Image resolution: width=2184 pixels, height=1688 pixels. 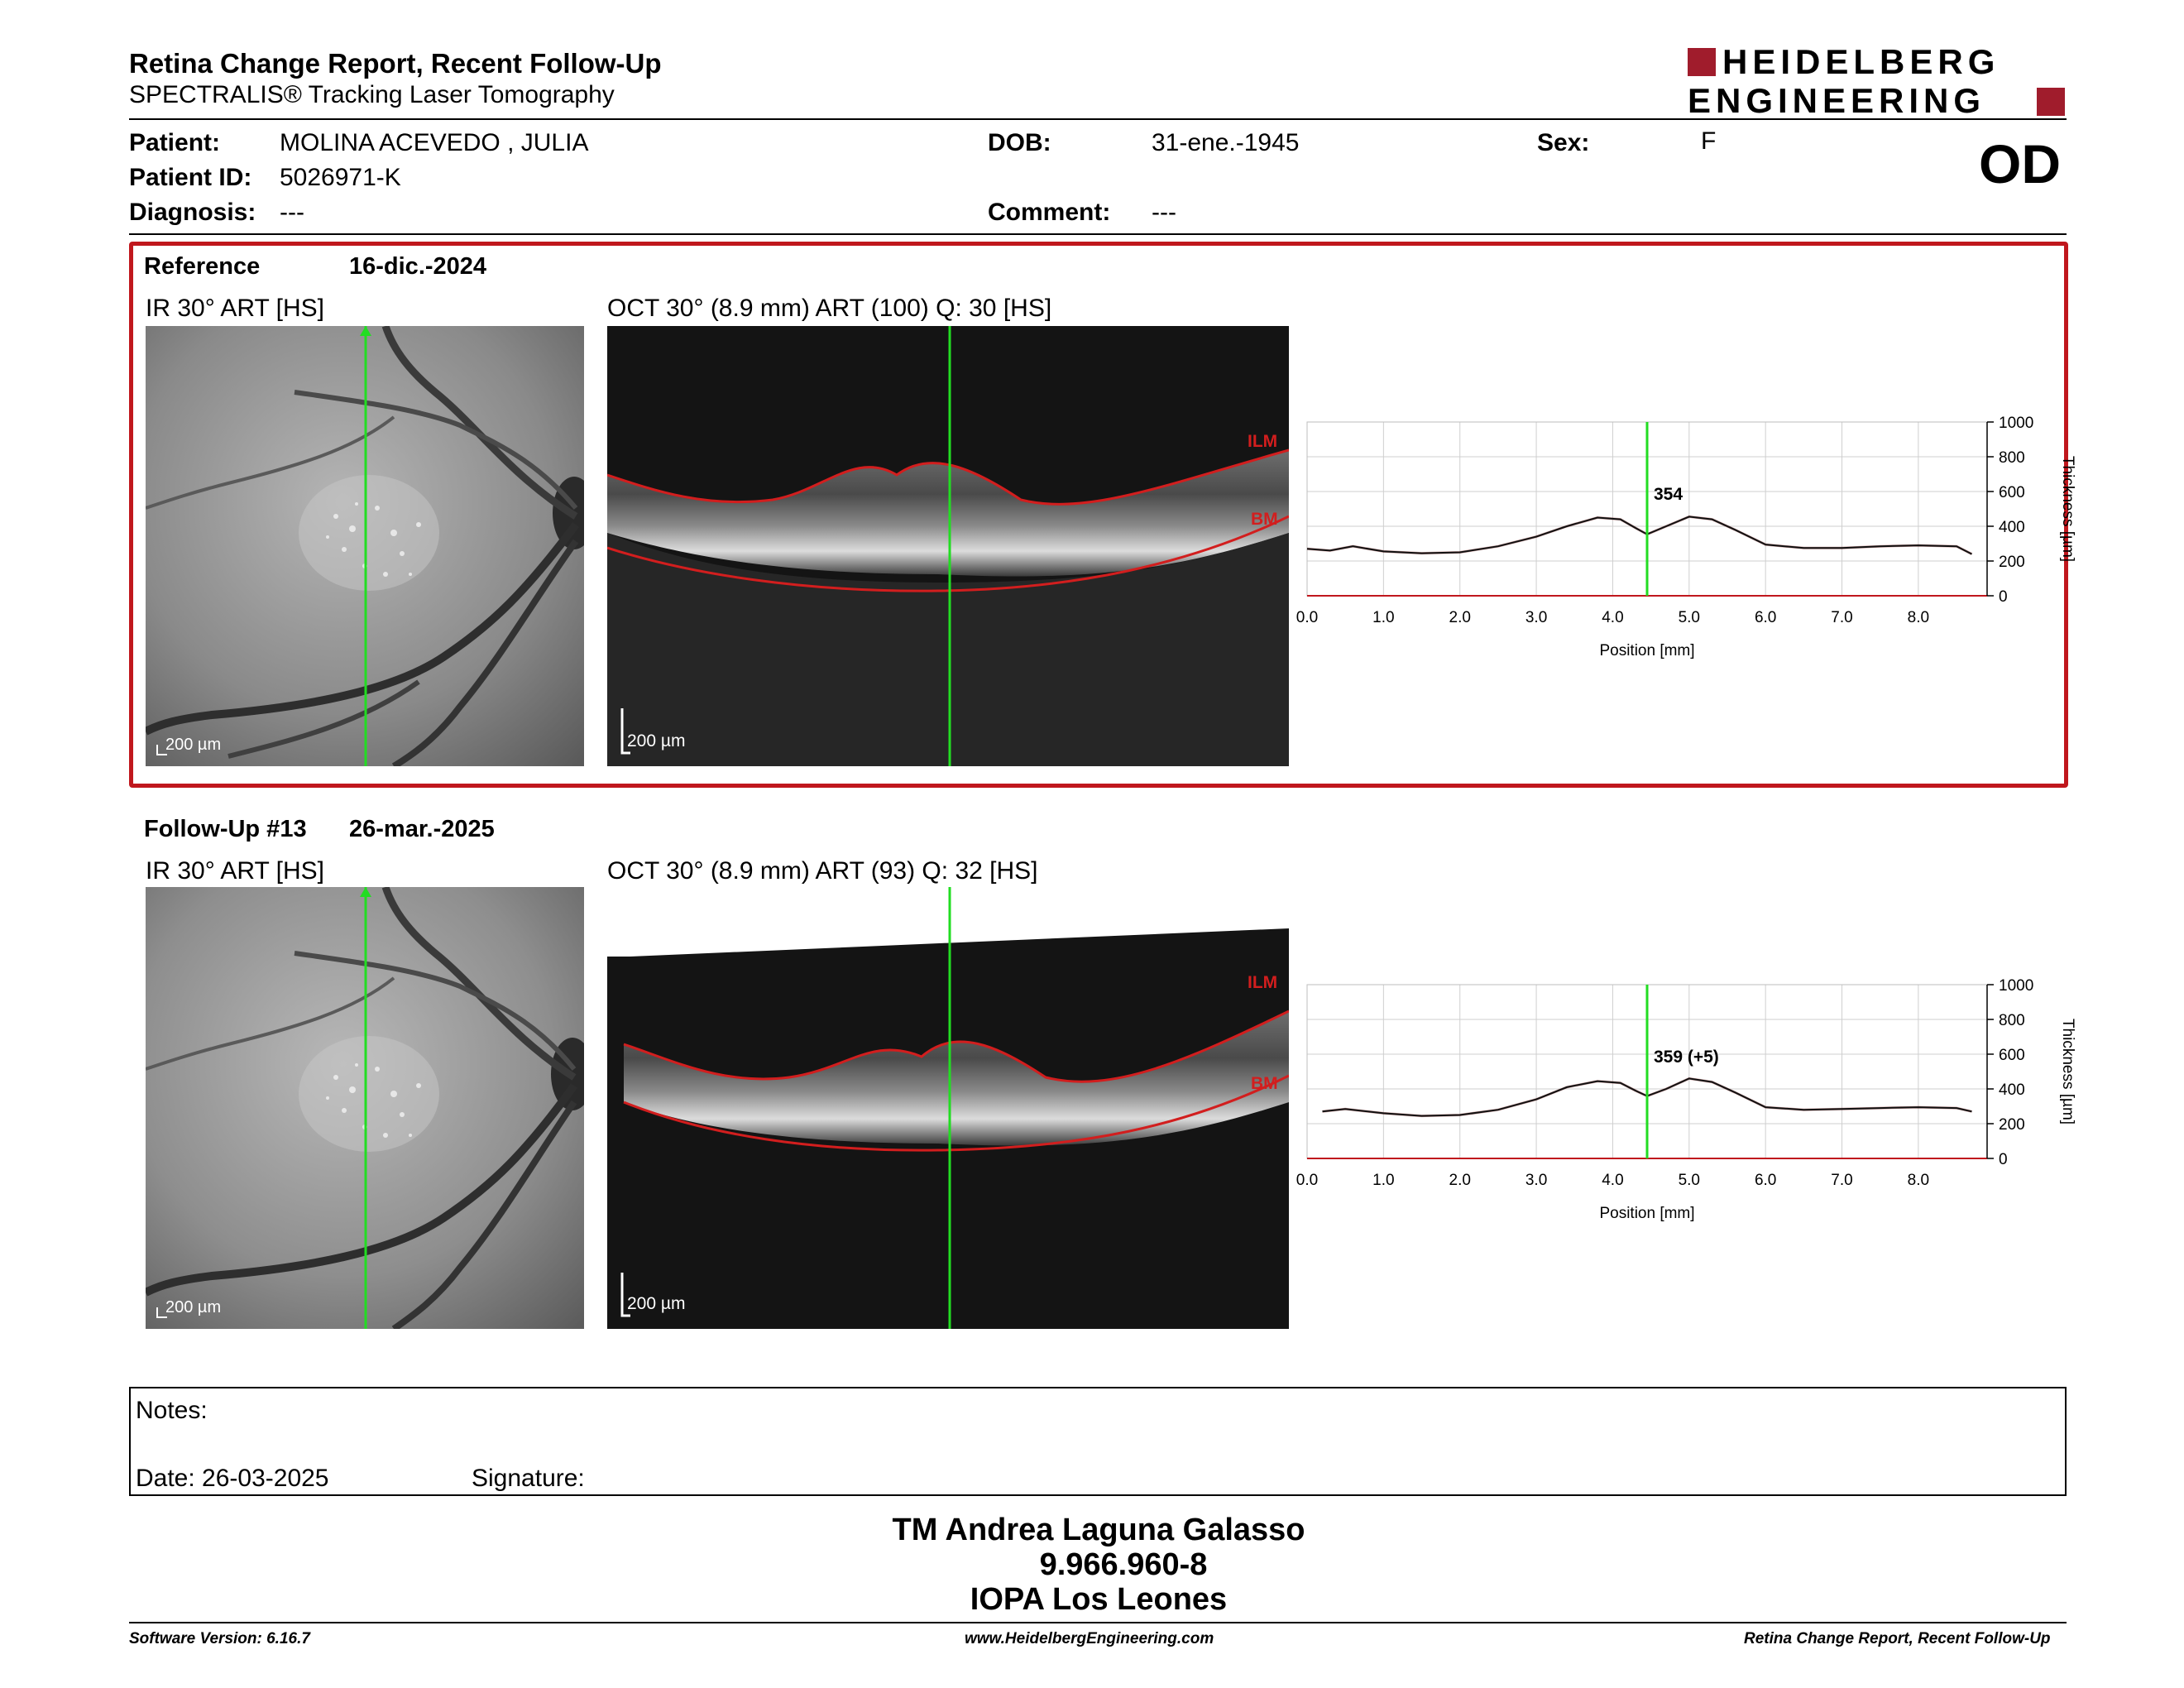 I want to click on logo-line-1: HEIDELBERG, so click(x=1861, y=61).